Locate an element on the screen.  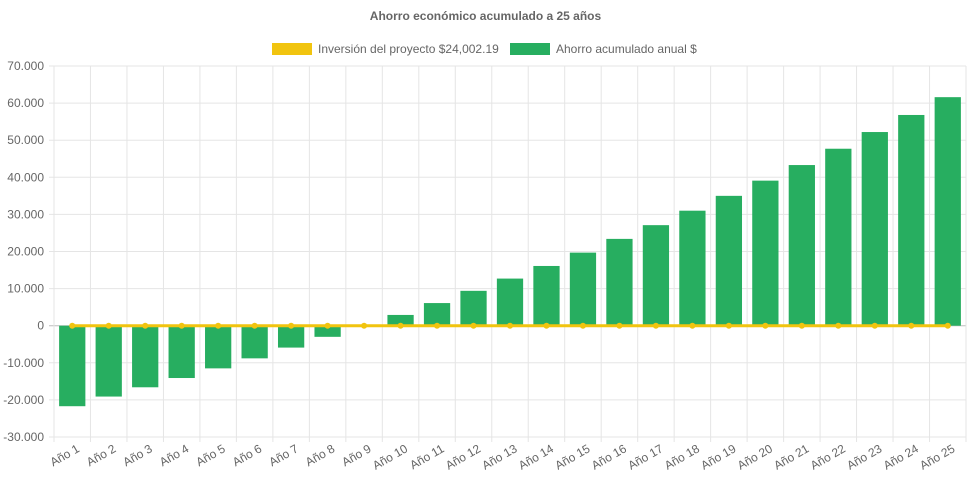
legend-item-investment: Inversión del proyecto $24,002.19 is located at coordinates (385, 49).